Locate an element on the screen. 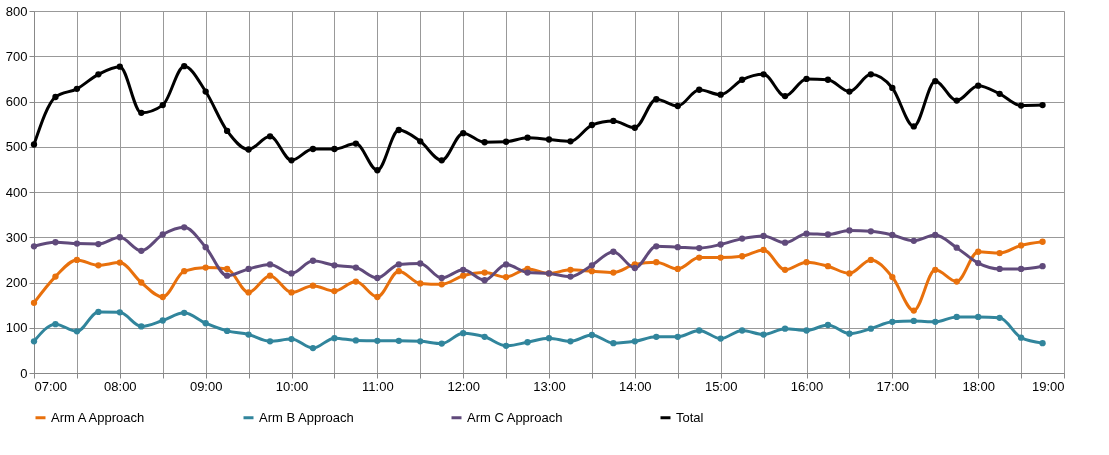  y-tick-label: 300 is located at coordinates (16, 237).